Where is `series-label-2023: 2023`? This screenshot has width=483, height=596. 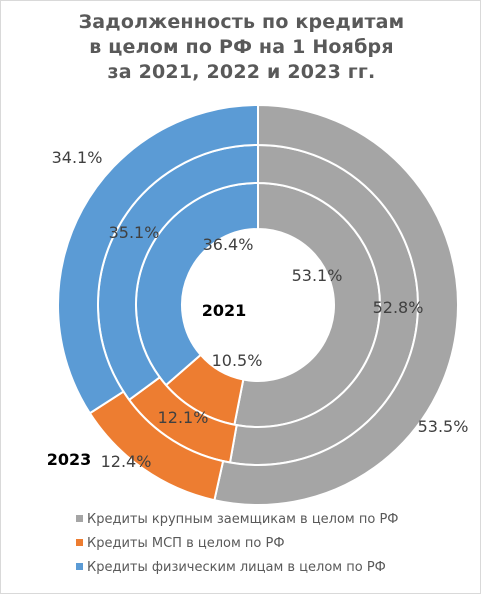
series-label-2023: 2023 is located at coordinates (69, 459).